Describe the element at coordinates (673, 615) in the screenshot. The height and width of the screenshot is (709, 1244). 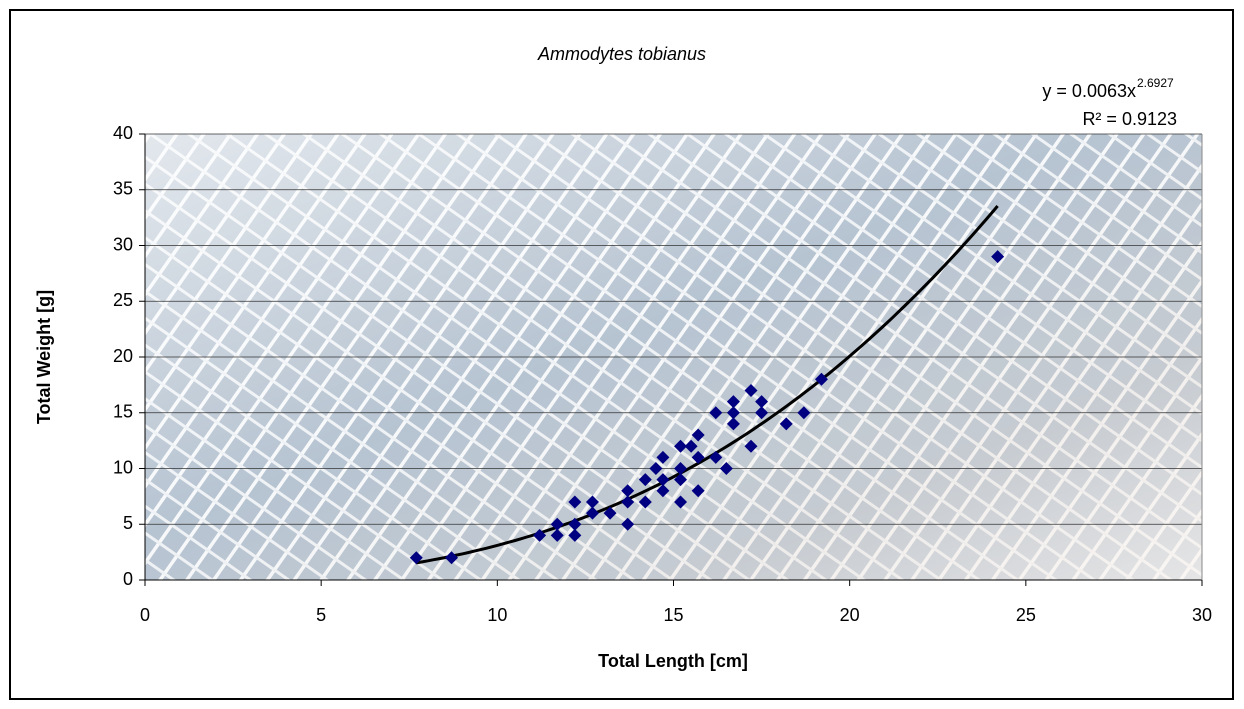
I see `x-tick-label: 15` at that location.